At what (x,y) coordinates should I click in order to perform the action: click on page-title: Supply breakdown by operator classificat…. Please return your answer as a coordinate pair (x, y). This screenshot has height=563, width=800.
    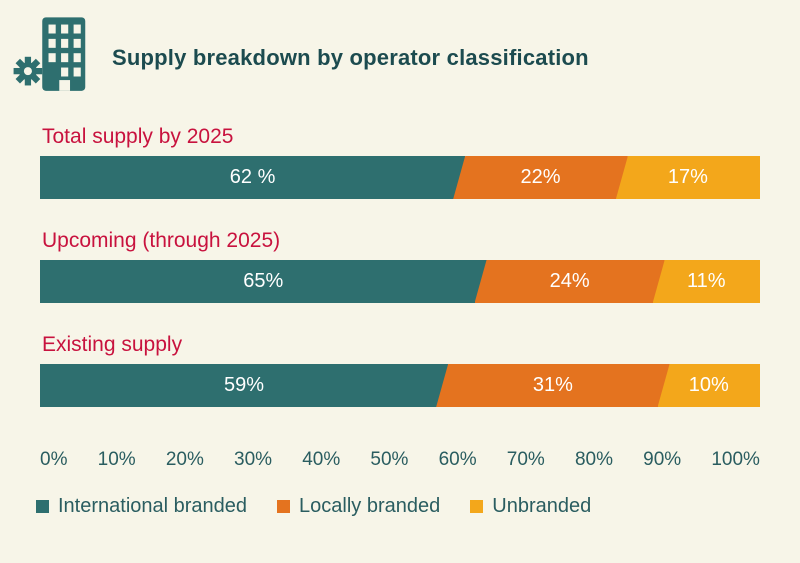
    Looking at the image, I should click on (350, 57).